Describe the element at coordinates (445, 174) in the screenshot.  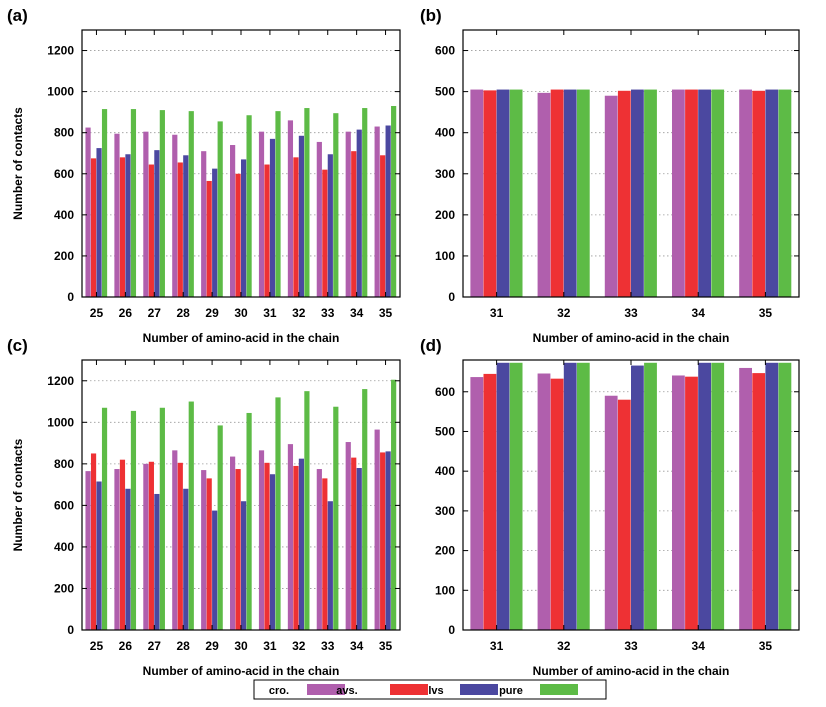
I see `y-tick-label: 300` at that location.